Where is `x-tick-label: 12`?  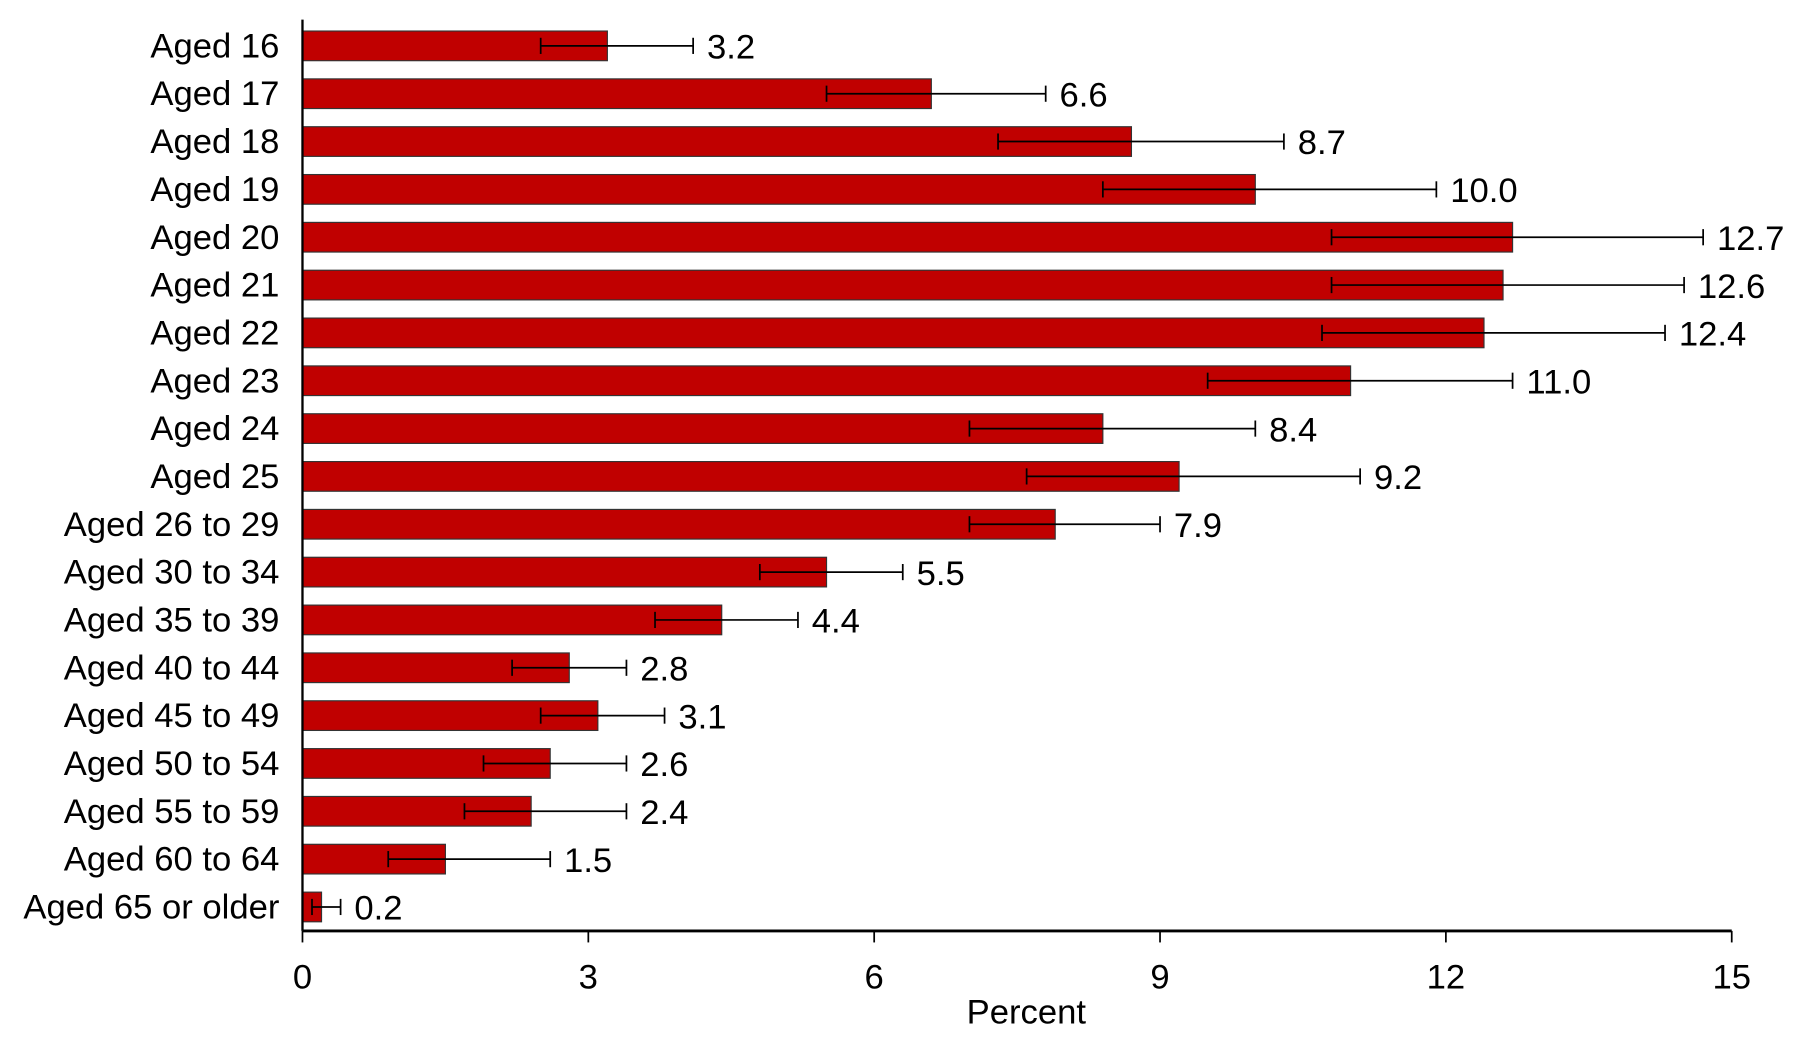
x-tick-label: 12 is located at coordinates (1446, 978).